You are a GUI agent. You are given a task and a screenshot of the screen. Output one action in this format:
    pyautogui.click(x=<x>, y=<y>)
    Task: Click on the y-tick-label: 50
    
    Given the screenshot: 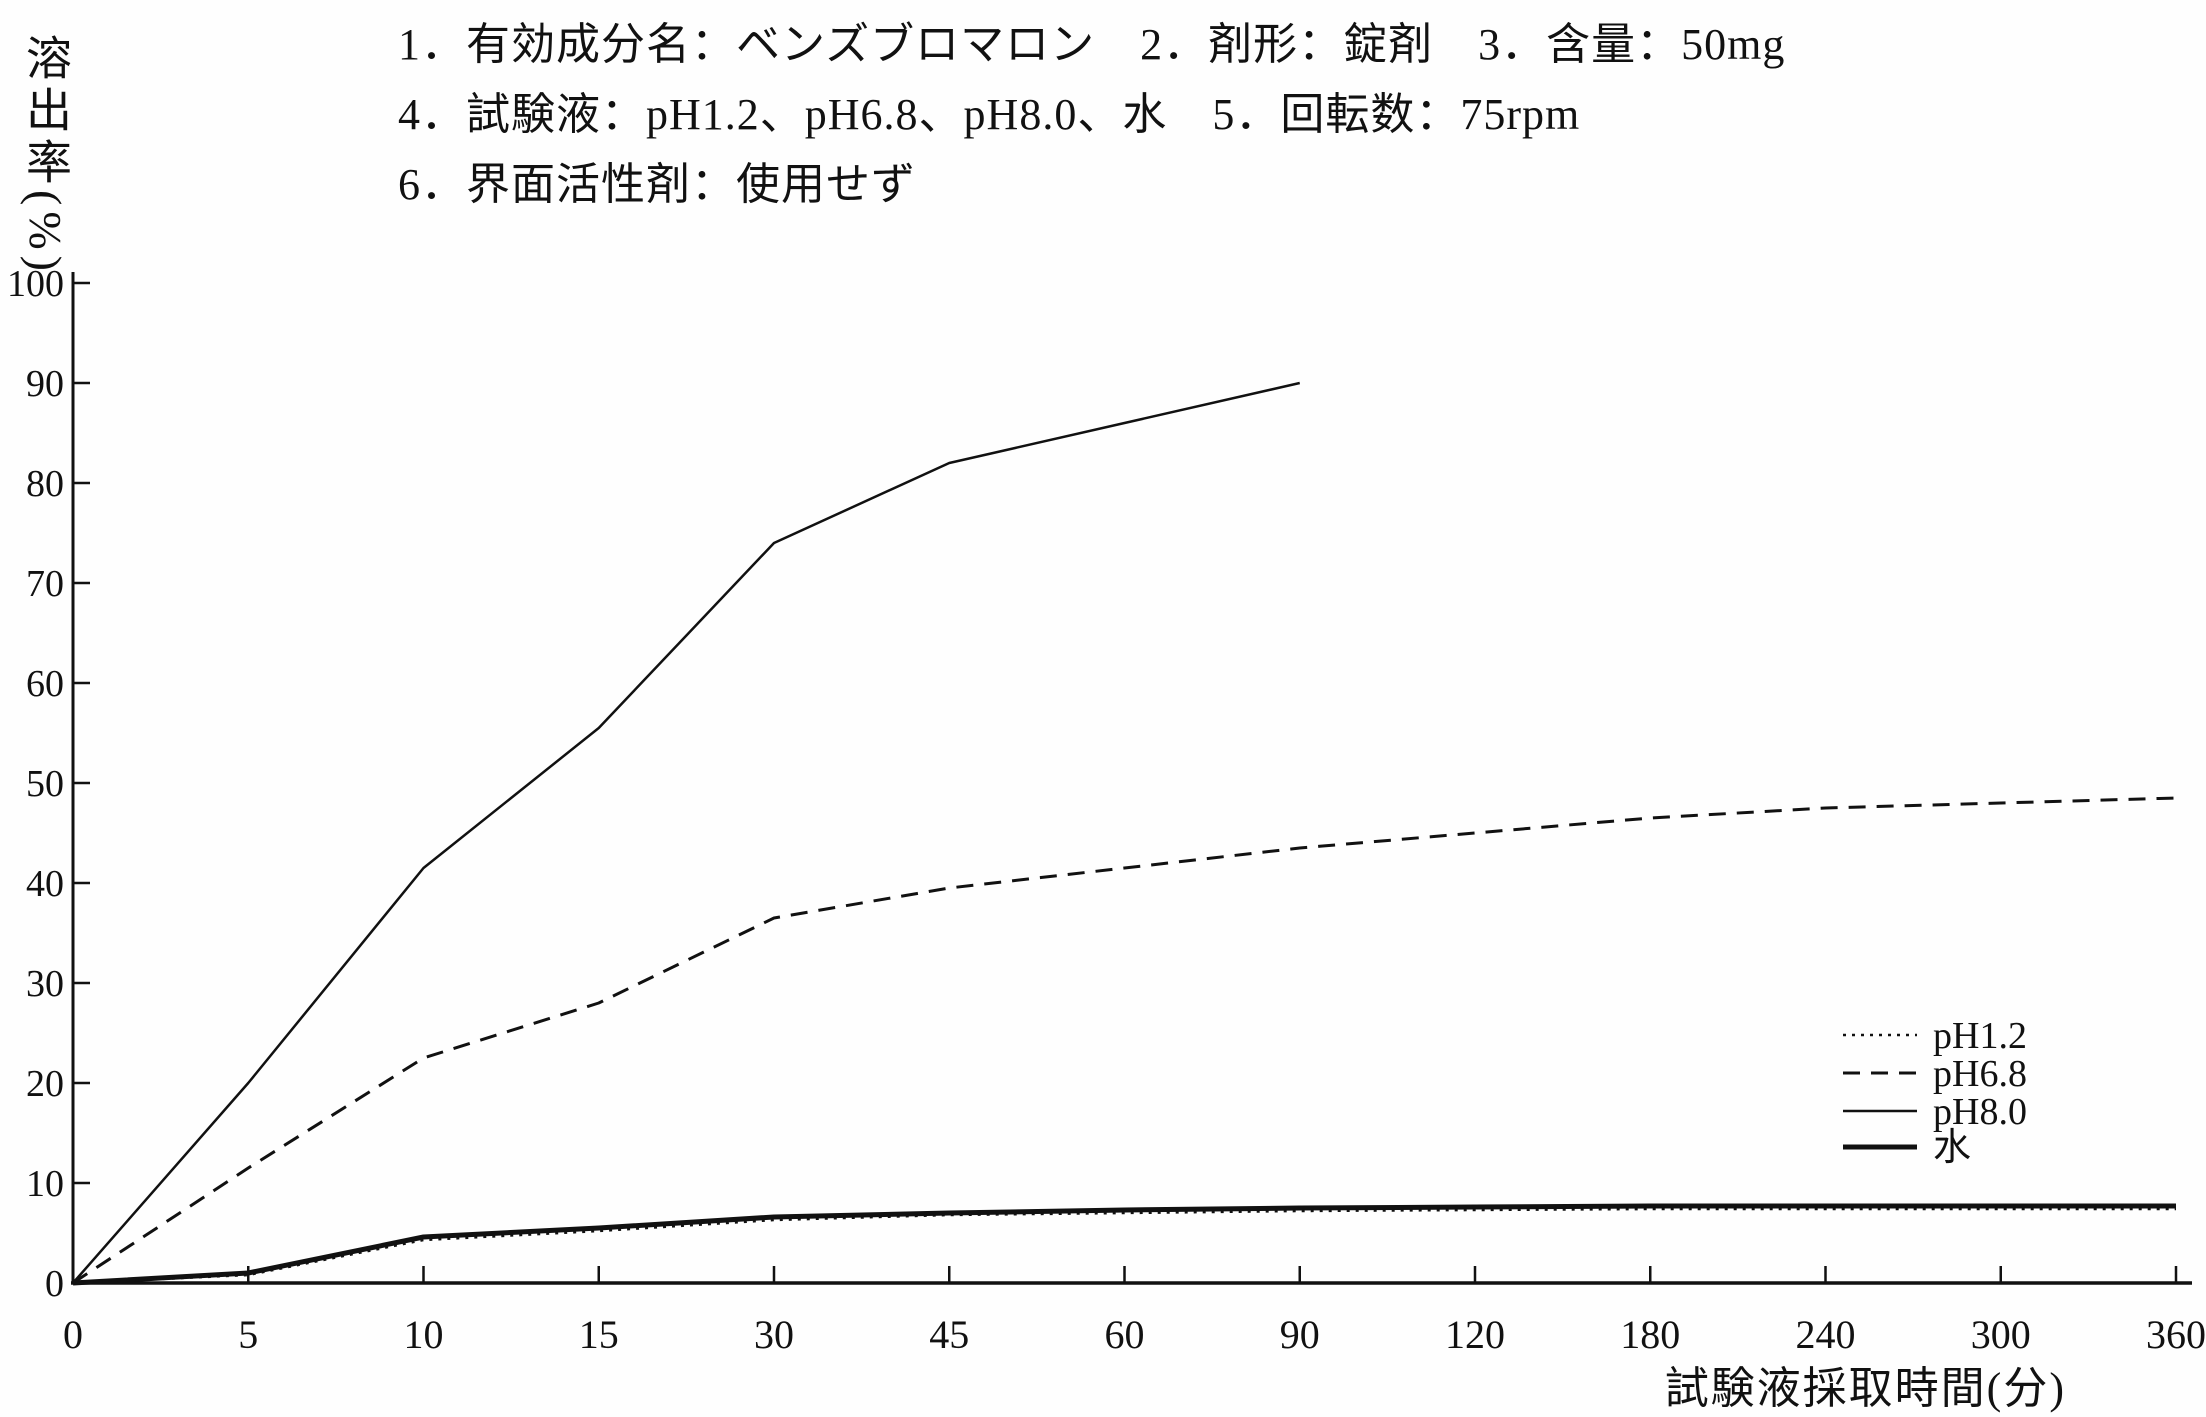 What is the action you would take?
    pyautogui.click(x=45, y=784)
    